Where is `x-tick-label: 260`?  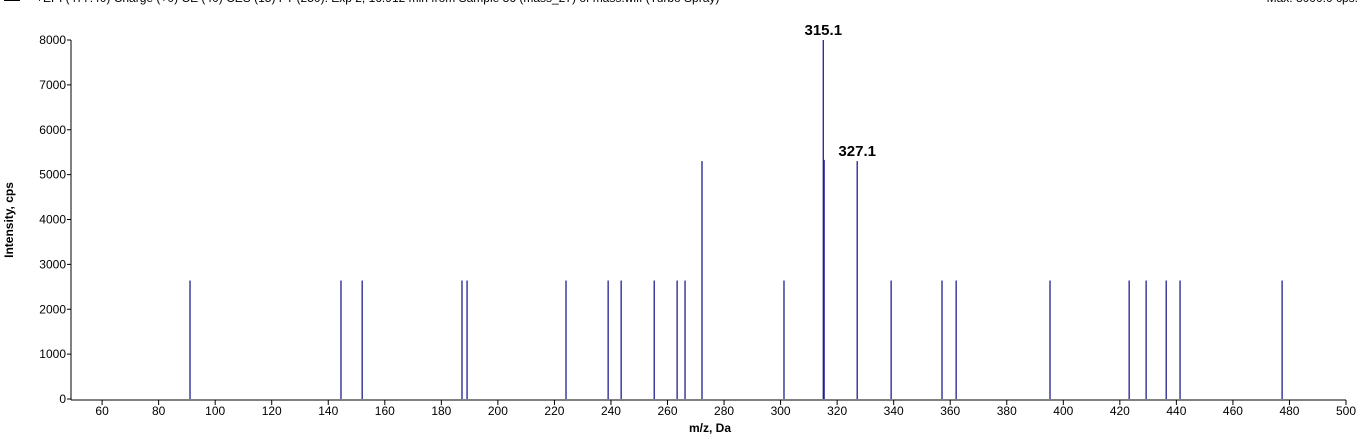 x-tick-label: 260 is located at coordinates (667, 411).